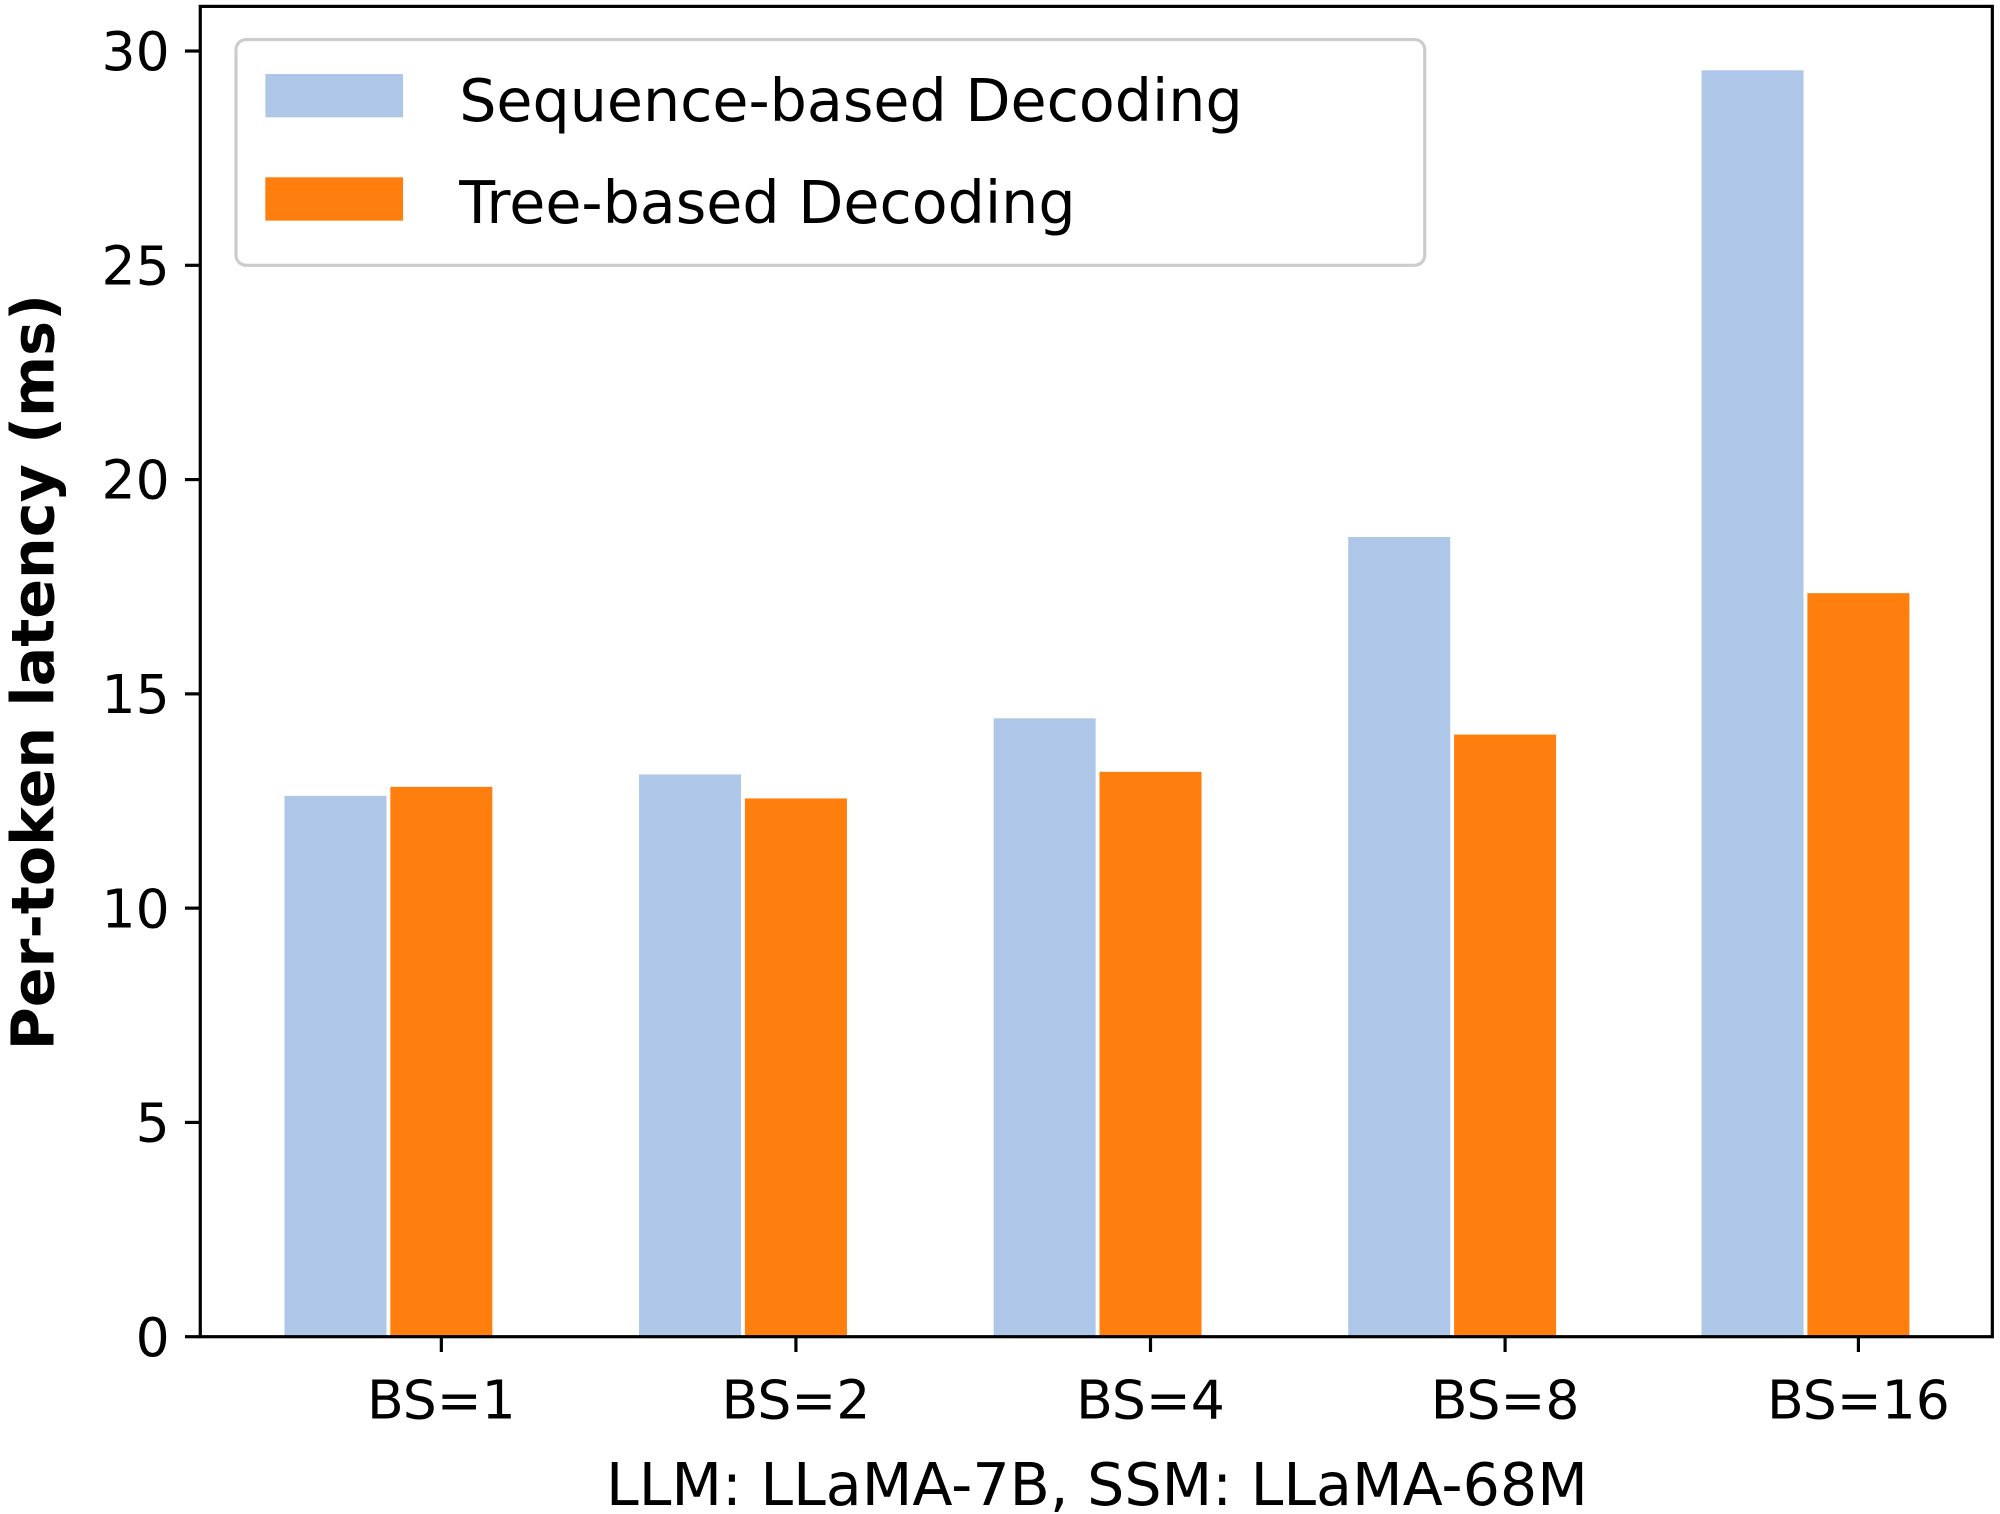 The height and width of the screenshot is (1514, 2000). Describe the element at coordinates (1858, 965) in the screenshot. I see `bar-tree-BS=16` at that location.